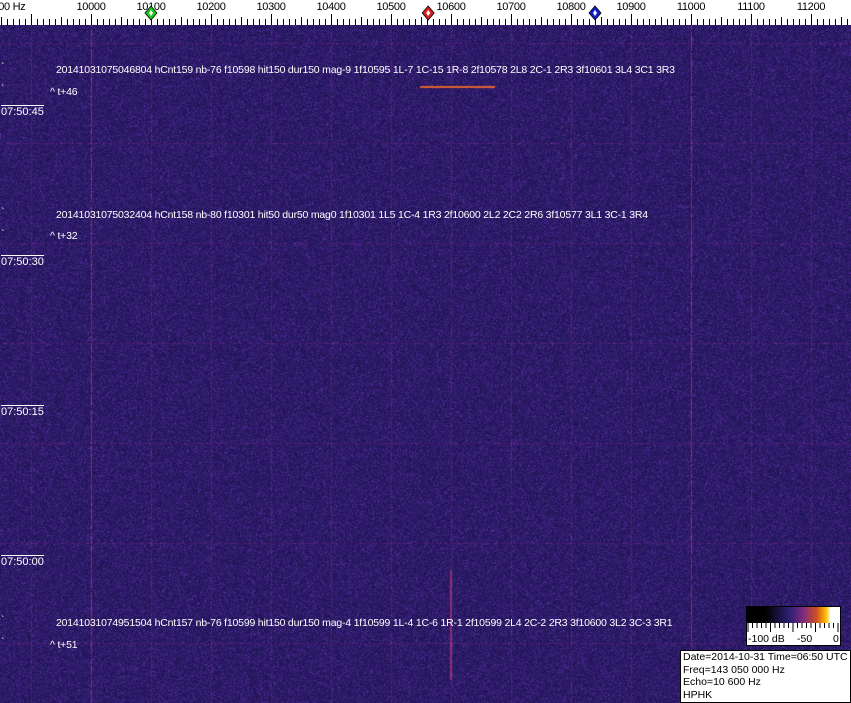 The image size is (851, 703). I want to click on frequency-label: 10000, so click(91, 7).